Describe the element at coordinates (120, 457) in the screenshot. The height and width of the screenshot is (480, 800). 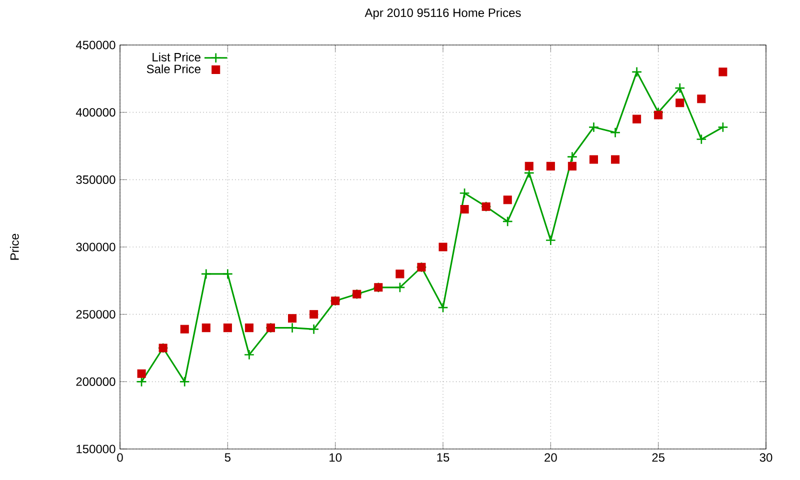
I see `x-tick-label: 0` at that location.